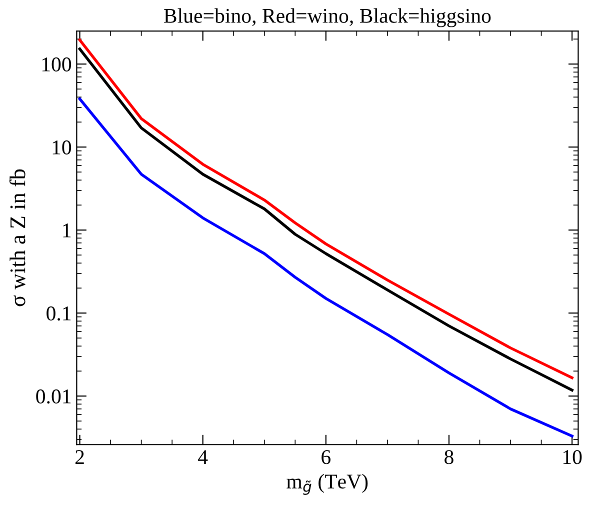 The width and height of the screenshot is (590, 517). What do you see at coordinates (17, 237) in the screenshot?
I see `y-axis-title: σ with a Z in fb` at bounding box center [17, 237].